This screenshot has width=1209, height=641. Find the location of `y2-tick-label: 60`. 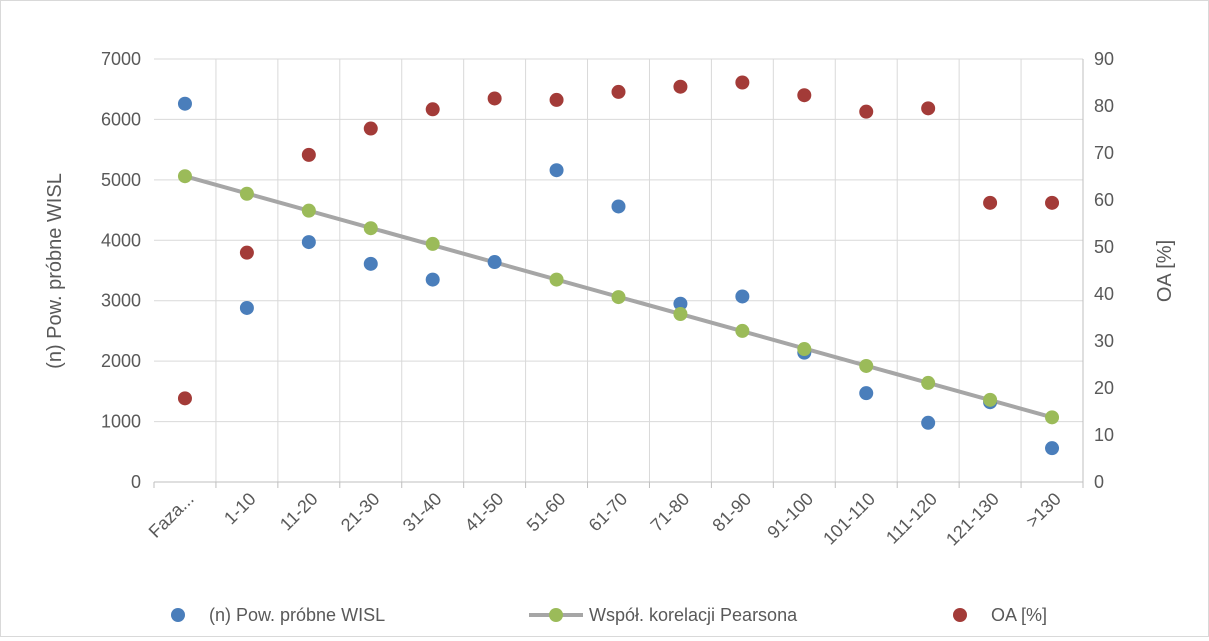

y2-tick-label: 60 is located at coordinates (1104, 200).